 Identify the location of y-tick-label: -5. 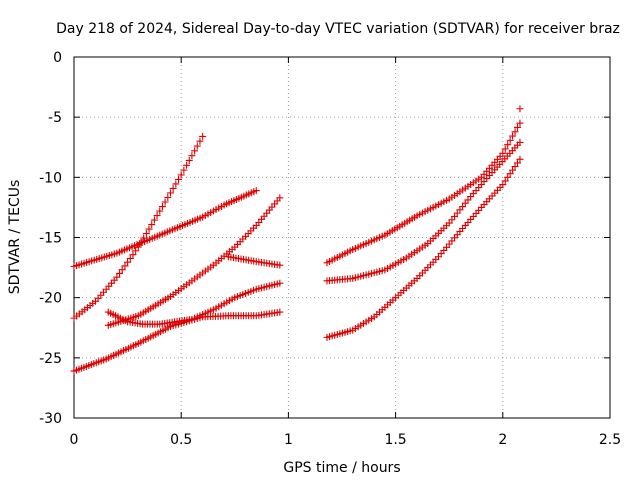
(55, 118).